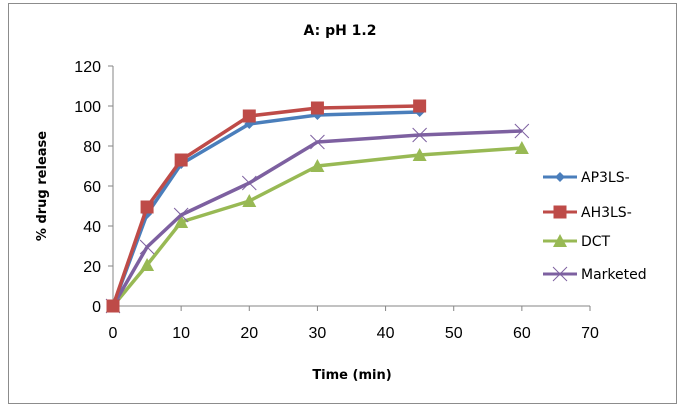 This screenshot has width=683, height=411. I want to click on x-tick-label: 70, so click(590, 333).